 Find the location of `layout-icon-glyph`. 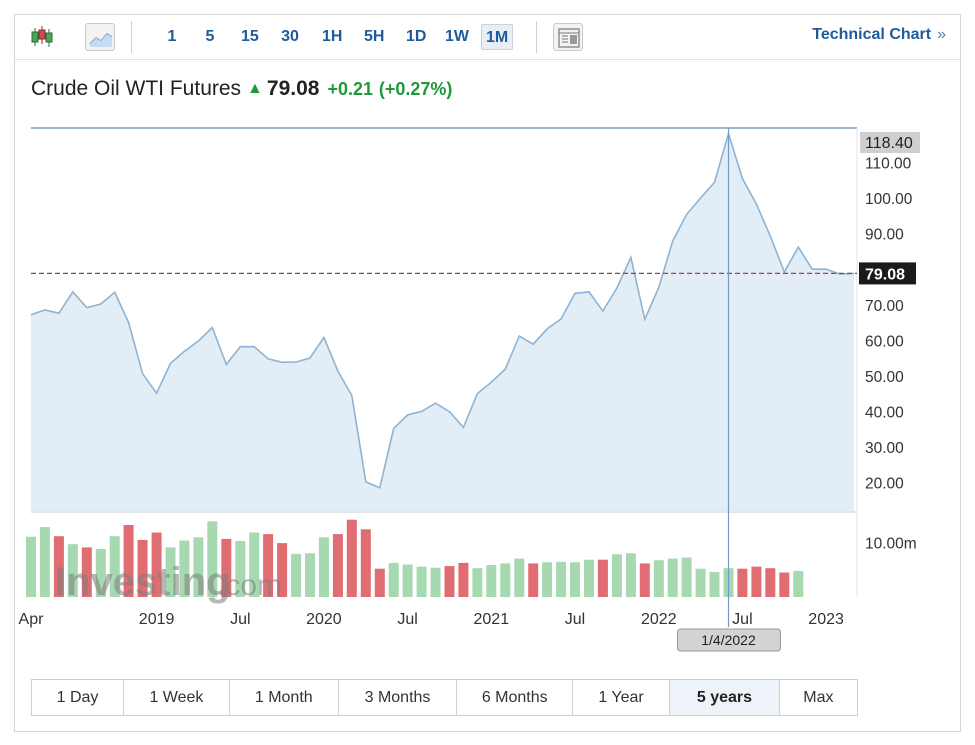

layout-icon-glyph is located at coordinates (569, 38).